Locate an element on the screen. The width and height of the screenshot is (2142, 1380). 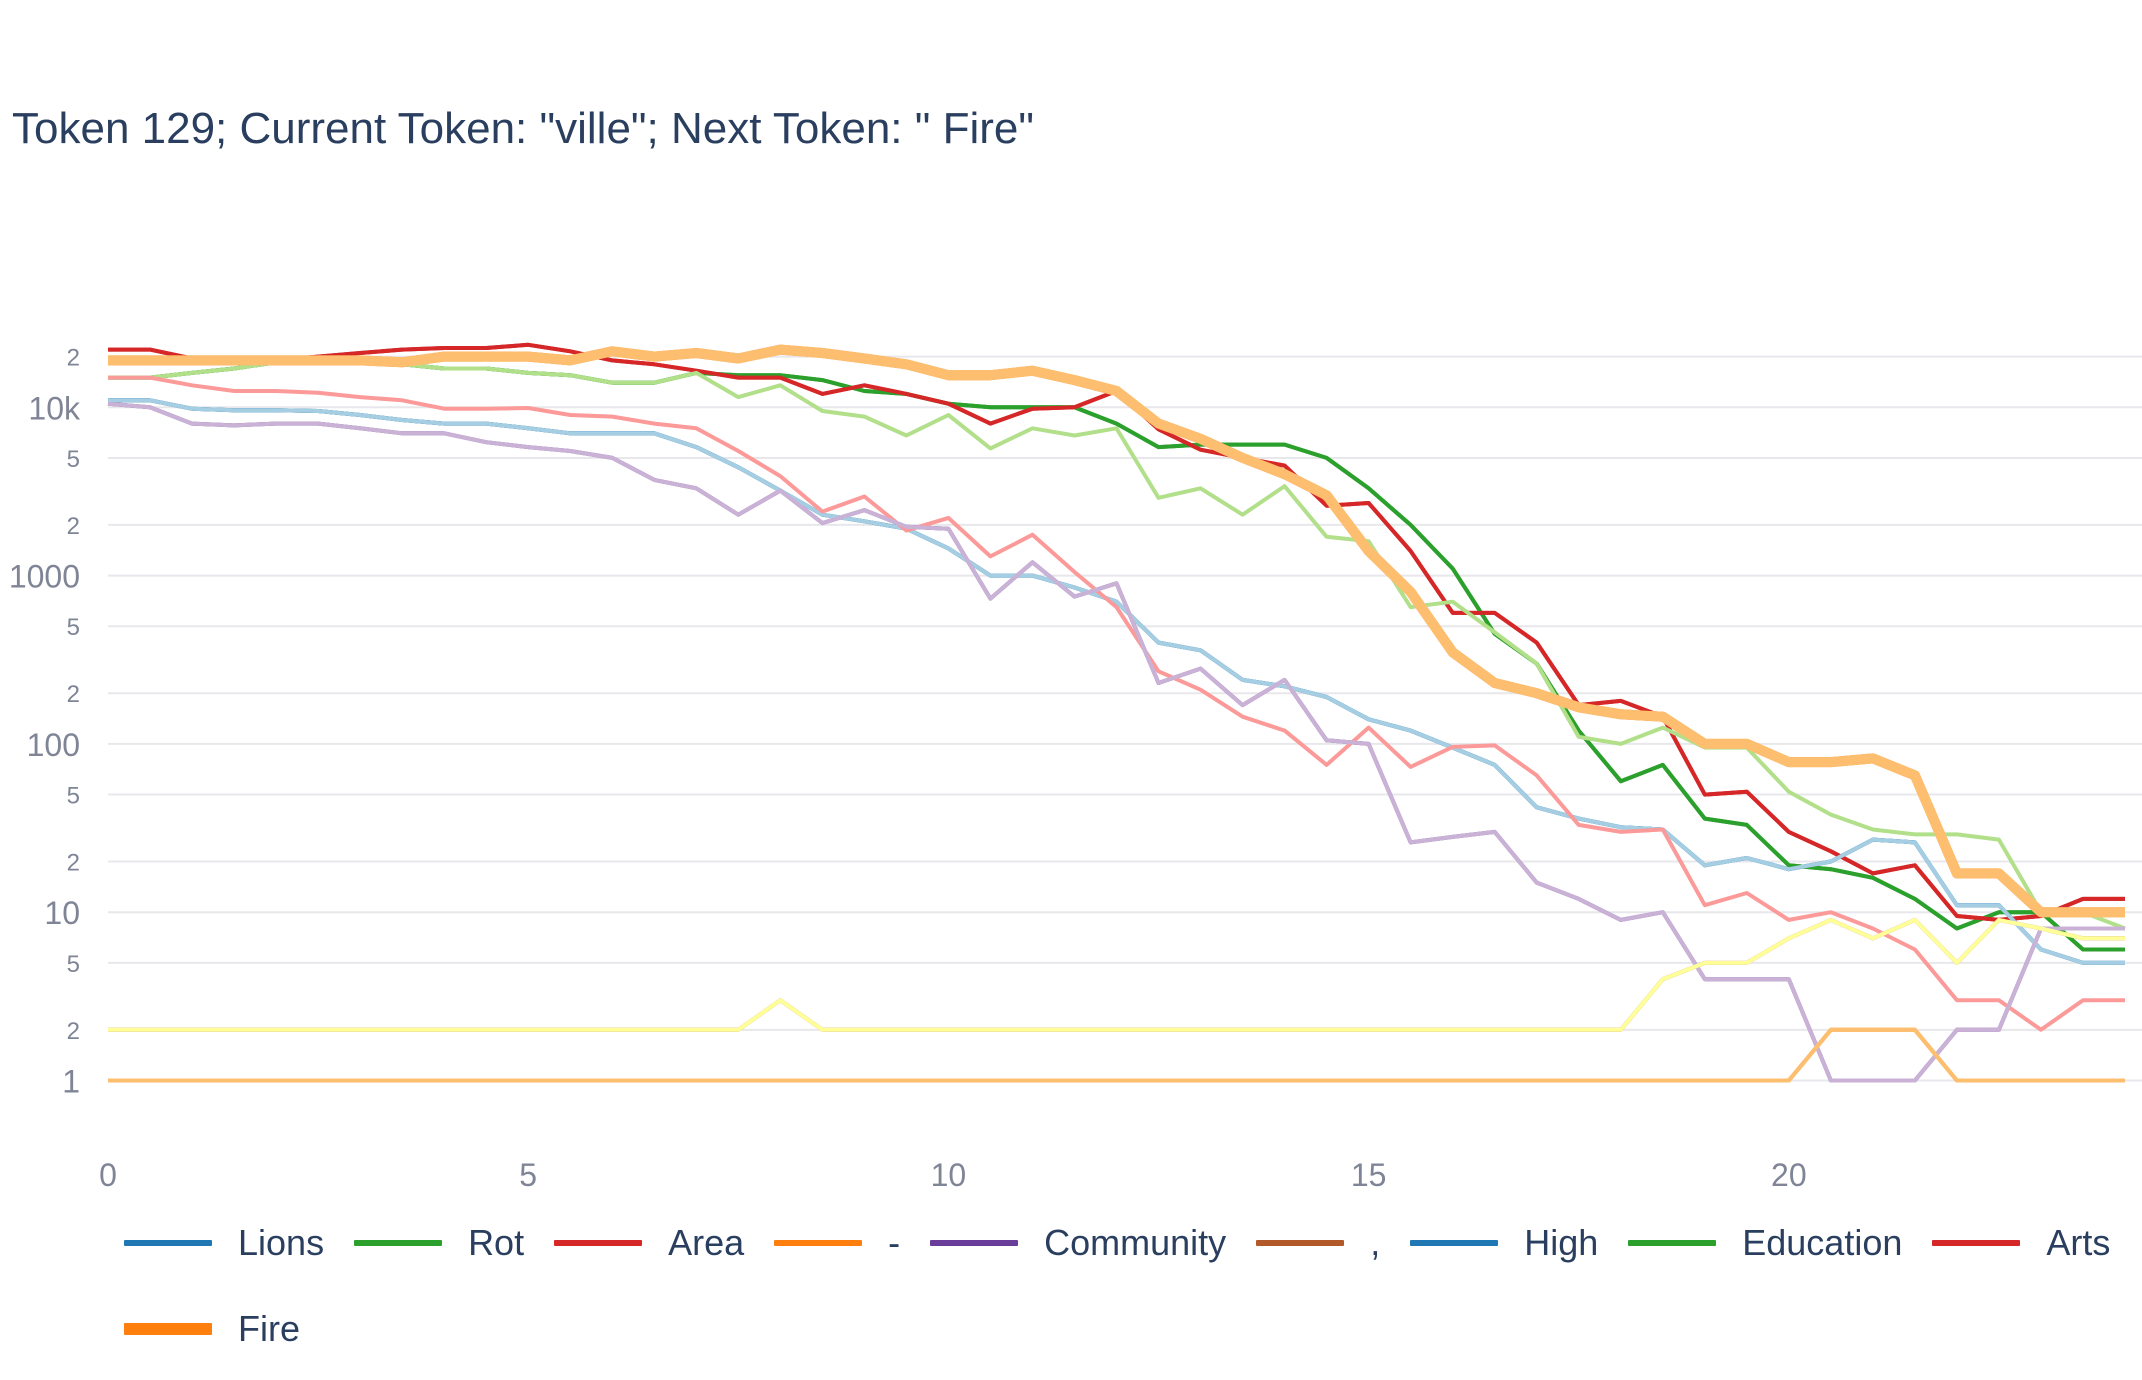
legend-item: Rot is located at coordinates (439, 1243).